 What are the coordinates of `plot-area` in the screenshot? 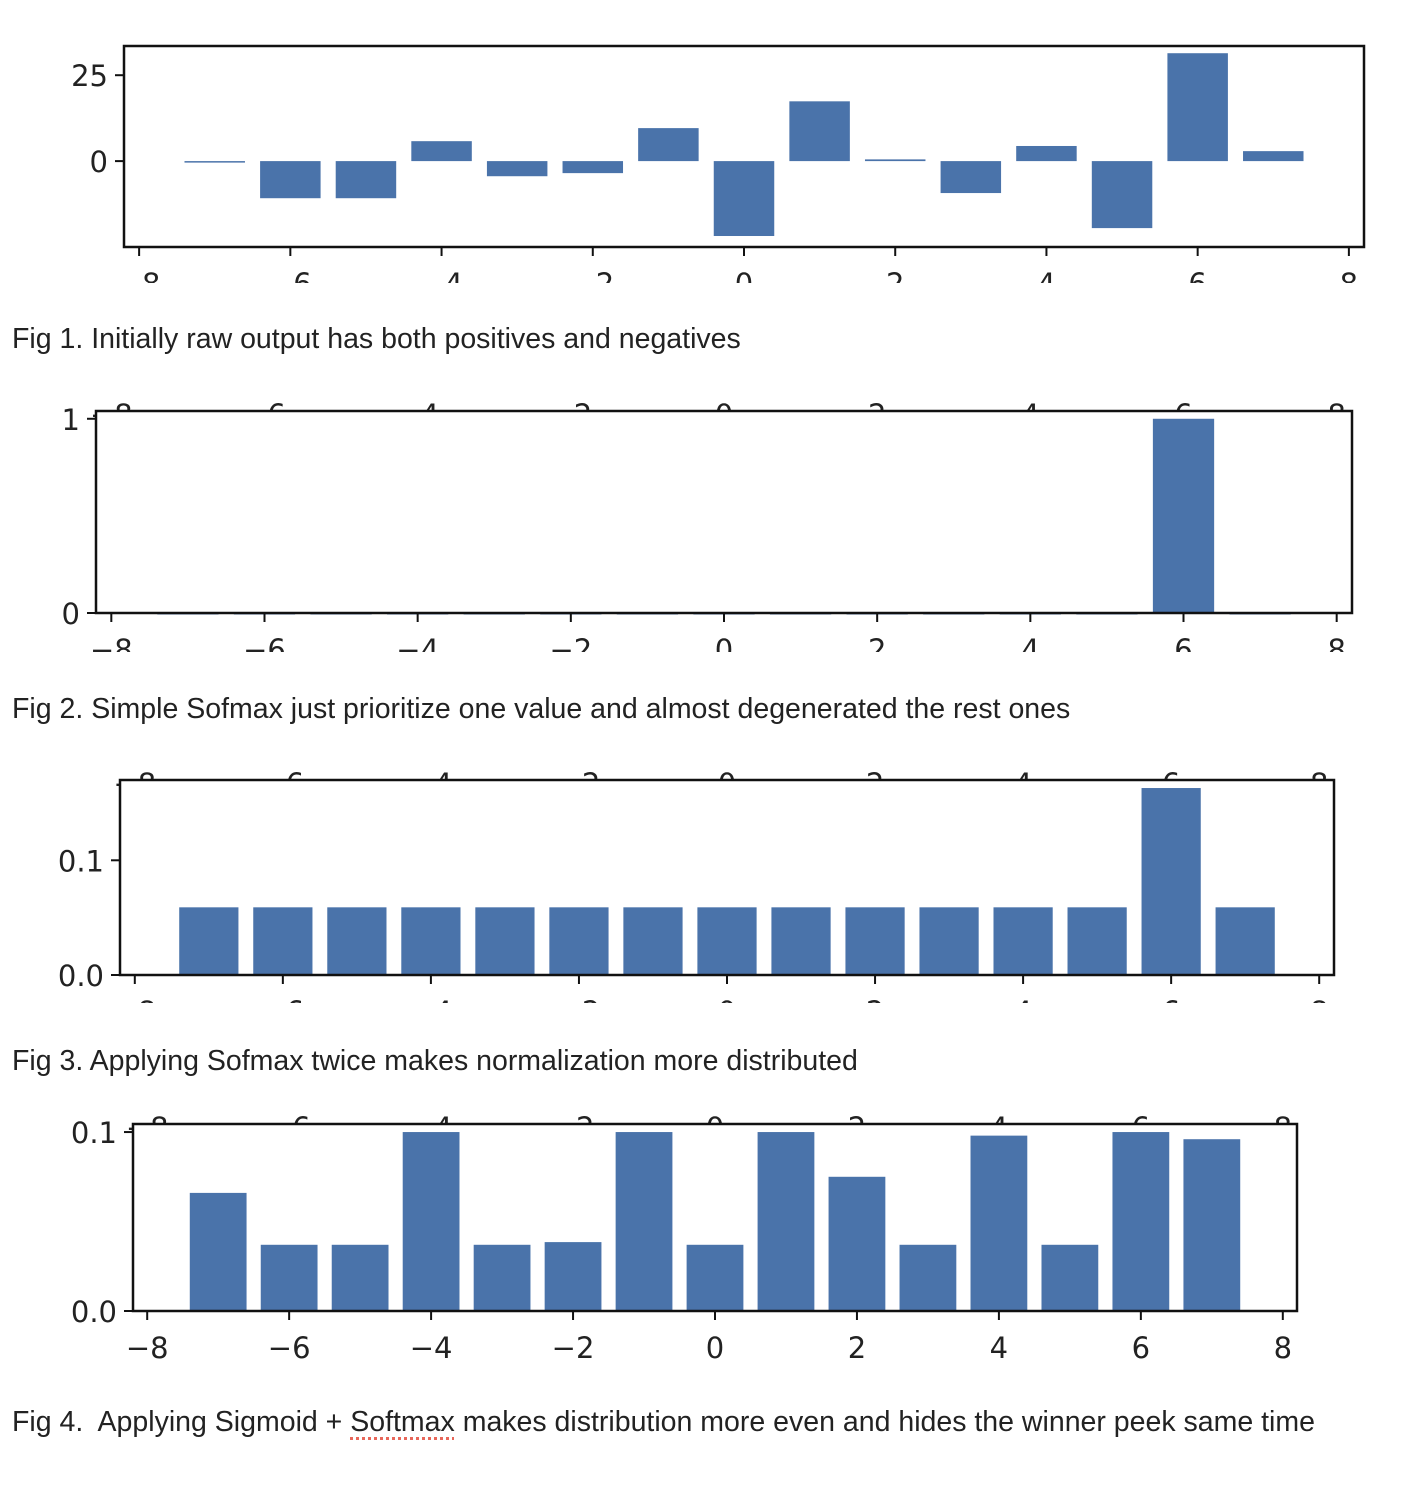 It's located at (724, 512).